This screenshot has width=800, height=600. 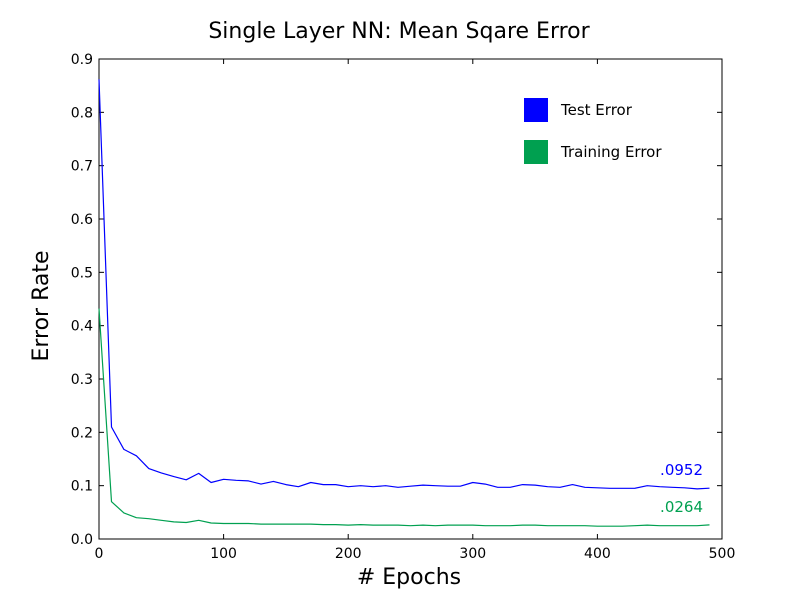 I want to click on y-tick-label: 0.3, so click(x=82, y=380).